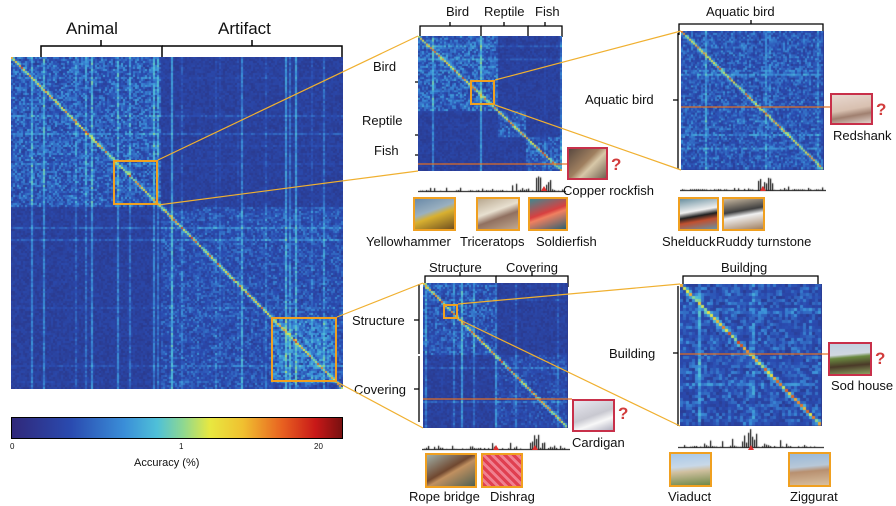  I want to click on example-image-viaduct, so click(690, 469).